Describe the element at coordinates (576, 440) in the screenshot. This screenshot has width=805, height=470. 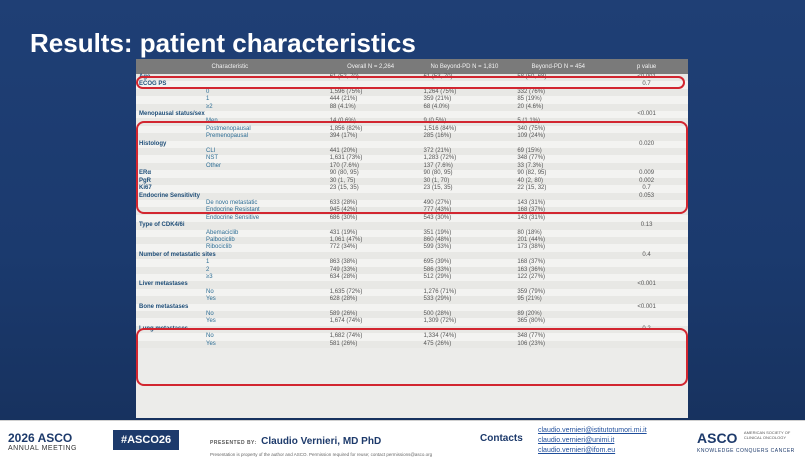
I see `email-link-unimi: claudio.vernieri@unimi.it` at that location.